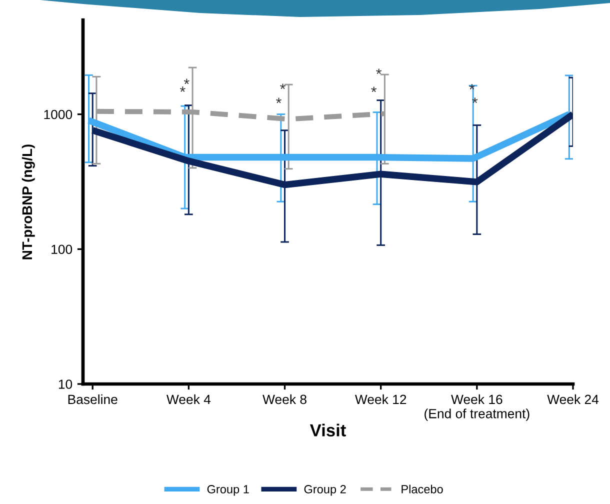 This screenshot has width=610, height=504. Describe the element at coordinates (380, 399) in the screenshot. I see `x-tick-label: Week 12` at that location.